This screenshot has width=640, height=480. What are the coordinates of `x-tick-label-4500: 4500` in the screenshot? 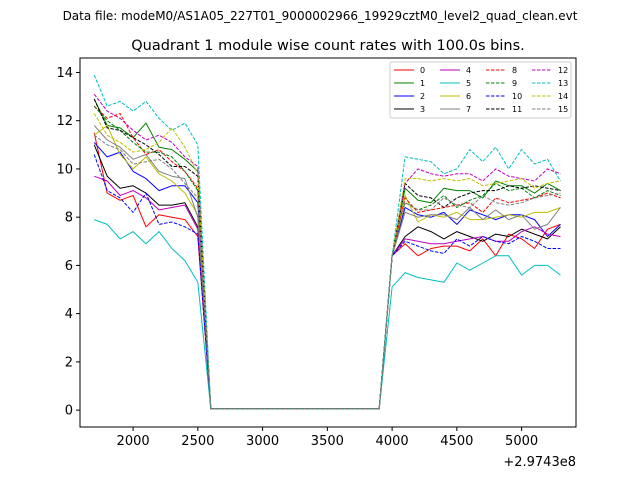 It's located at (456, 441).